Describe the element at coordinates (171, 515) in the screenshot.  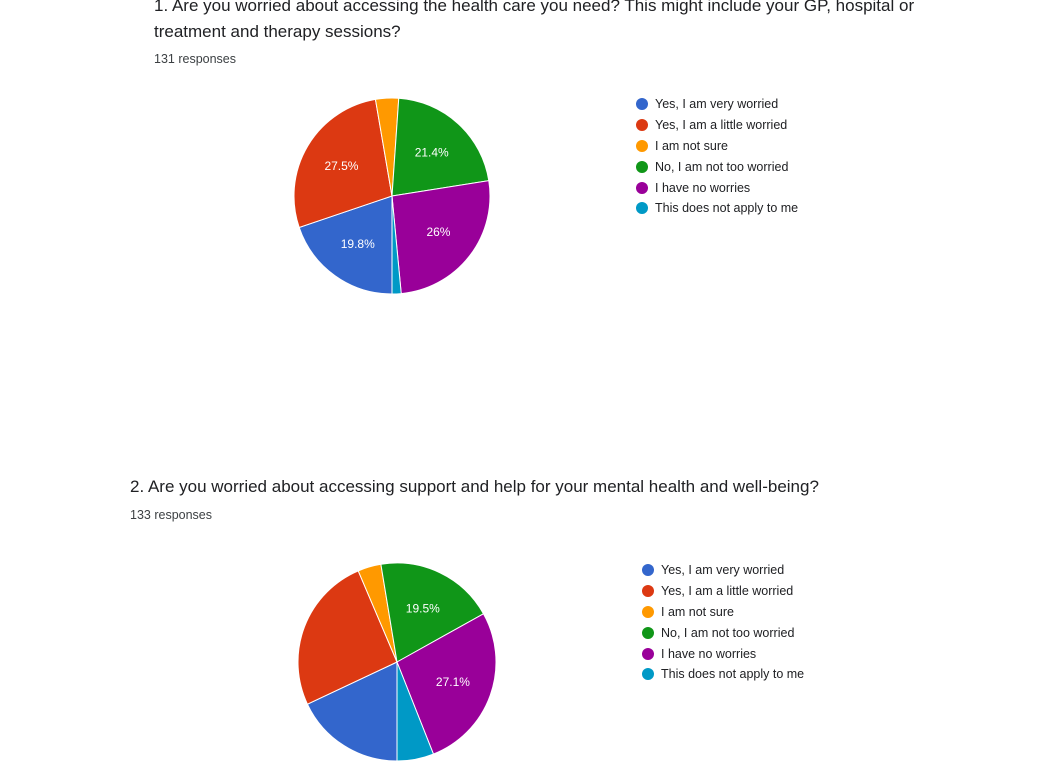
I see `response-count: 133 responses` at that location.